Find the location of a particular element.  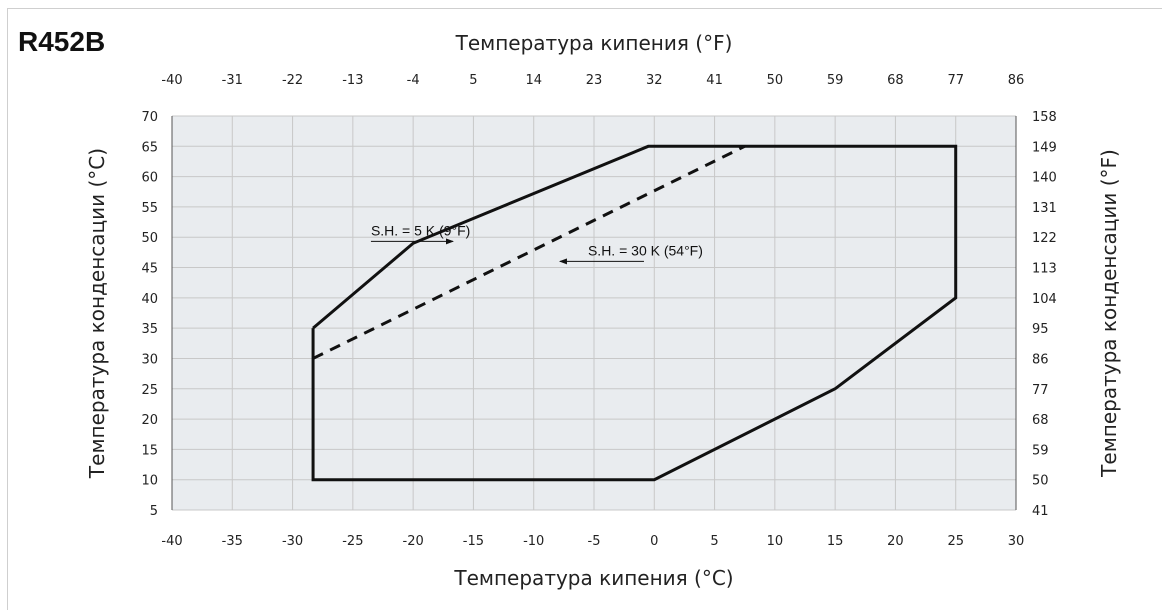

x-tick-label: -25 is located at coordinates (352, 541).